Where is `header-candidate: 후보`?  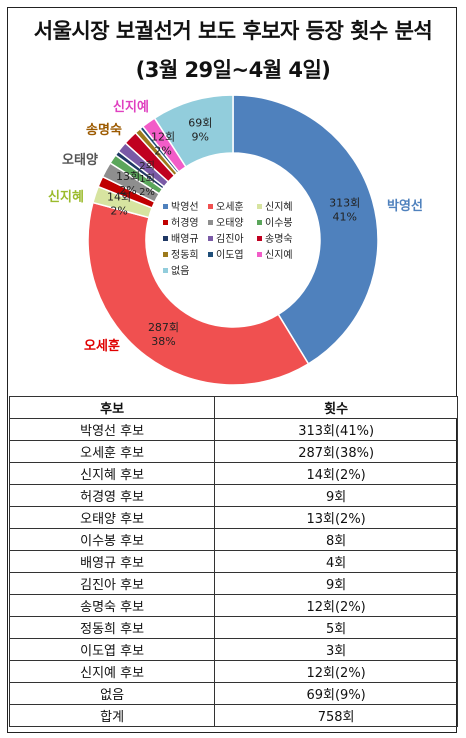
header-candidate: 후보 is located at coordinates (112, 407).